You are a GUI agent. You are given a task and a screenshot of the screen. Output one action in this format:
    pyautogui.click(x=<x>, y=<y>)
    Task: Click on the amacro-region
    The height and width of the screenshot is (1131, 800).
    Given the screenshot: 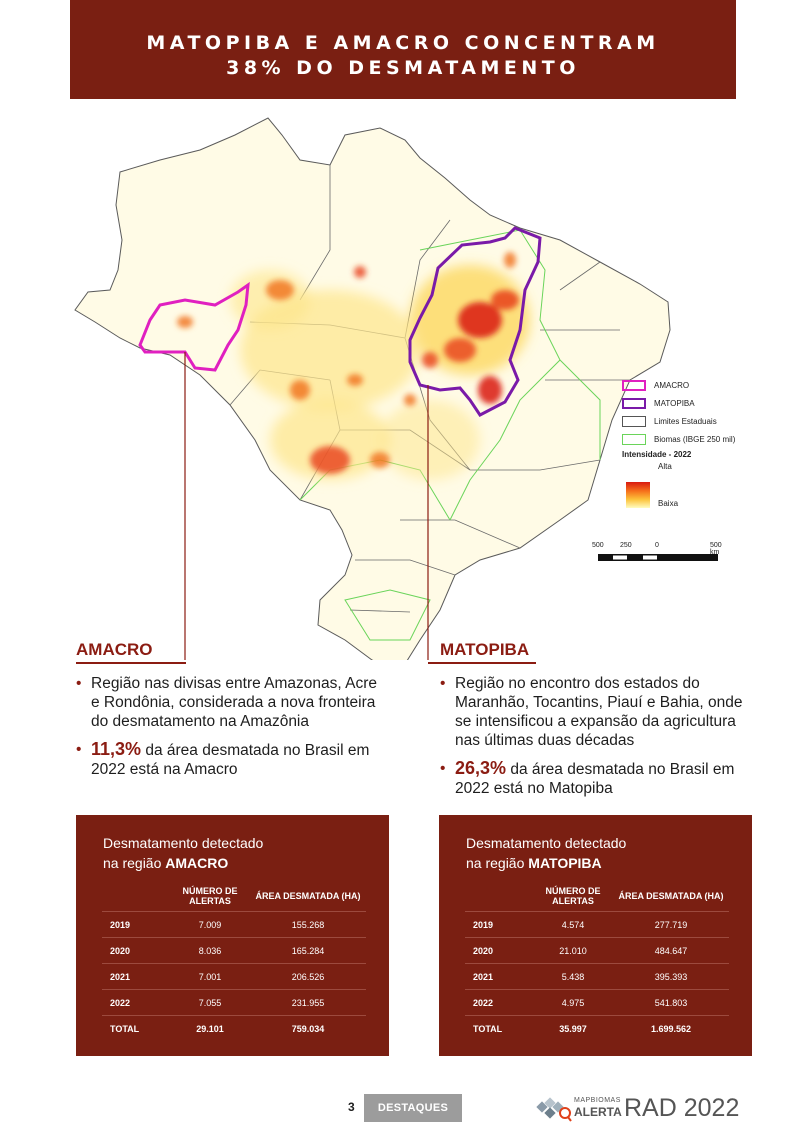 What is the action you would take?
    pyautogui.click(x=194, y=326)
    